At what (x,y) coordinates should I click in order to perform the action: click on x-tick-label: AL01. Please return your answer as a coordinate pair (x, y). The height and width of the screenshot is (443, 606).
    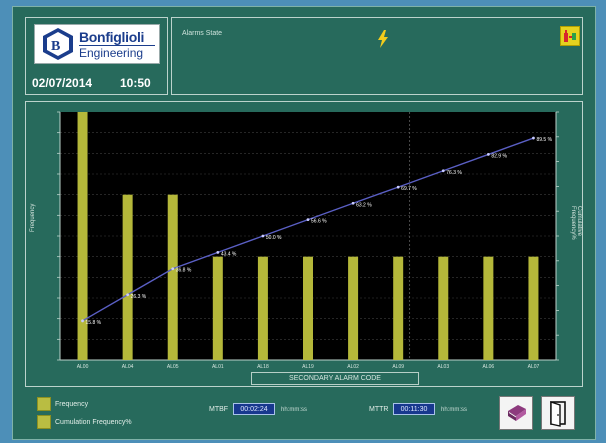
    Looking at the image, I should click on (218, 367).